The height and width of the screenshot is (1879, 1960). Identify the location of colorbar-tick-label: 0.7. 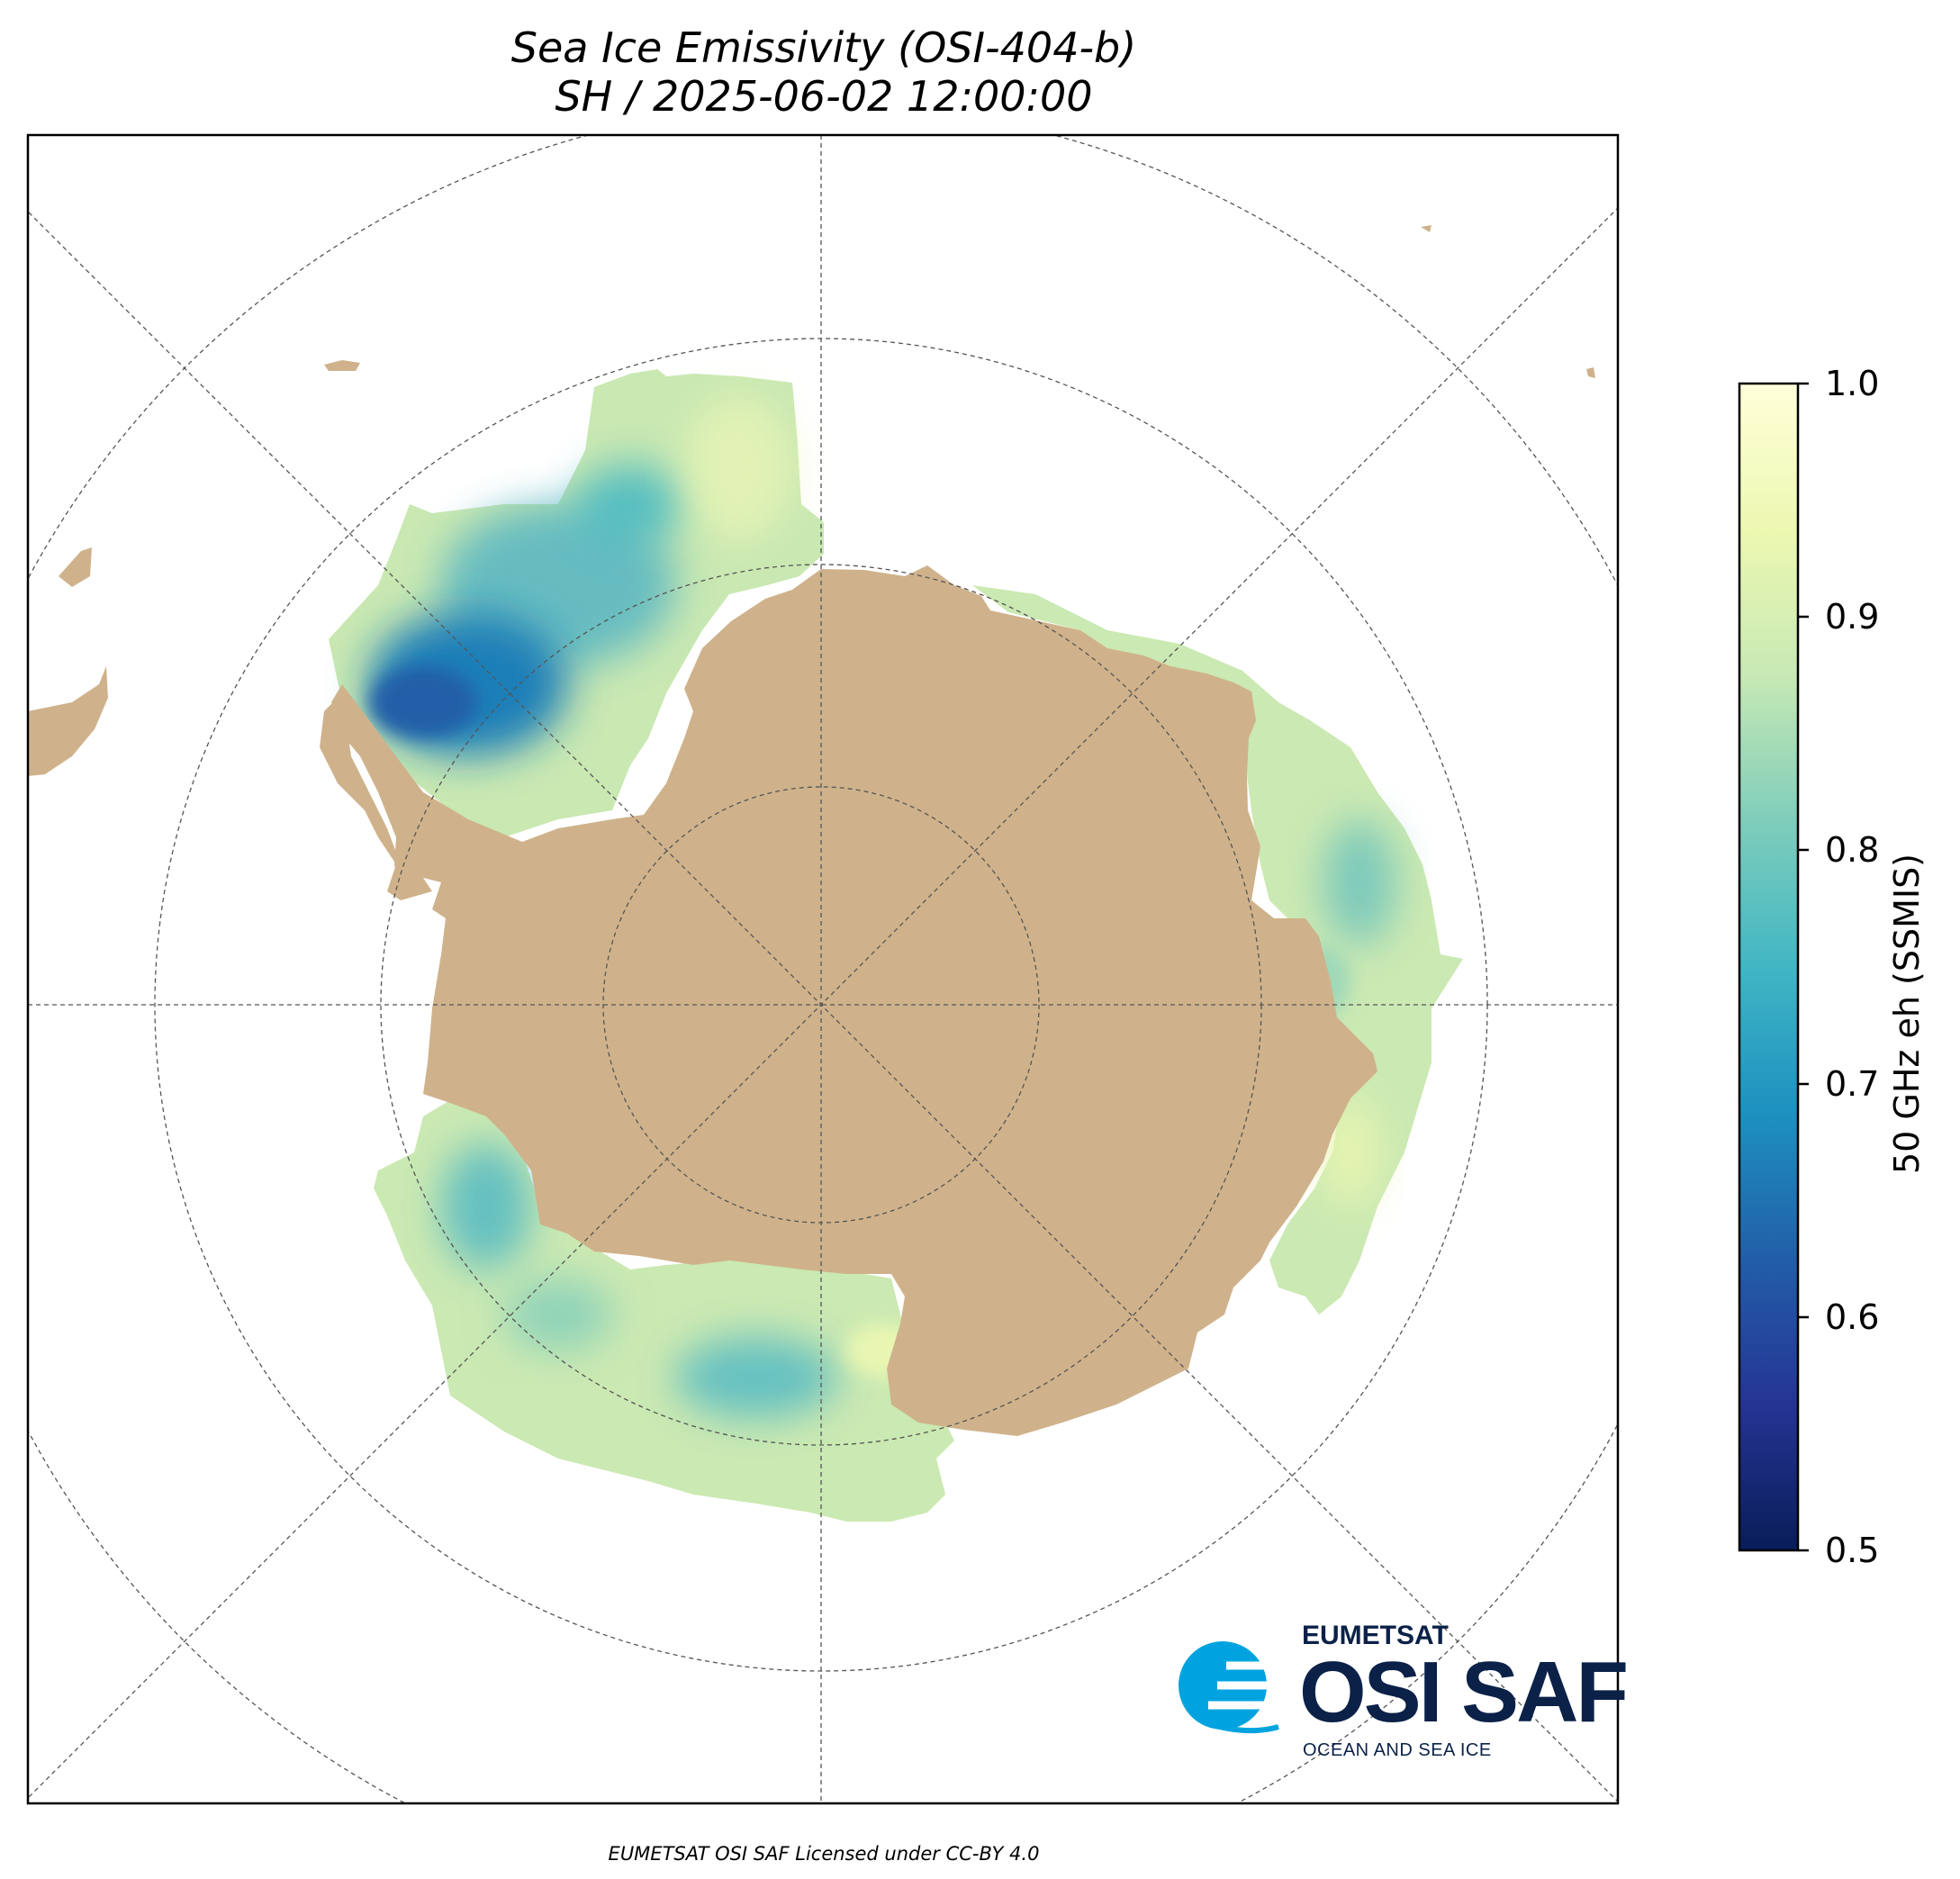
(1852, 1084).